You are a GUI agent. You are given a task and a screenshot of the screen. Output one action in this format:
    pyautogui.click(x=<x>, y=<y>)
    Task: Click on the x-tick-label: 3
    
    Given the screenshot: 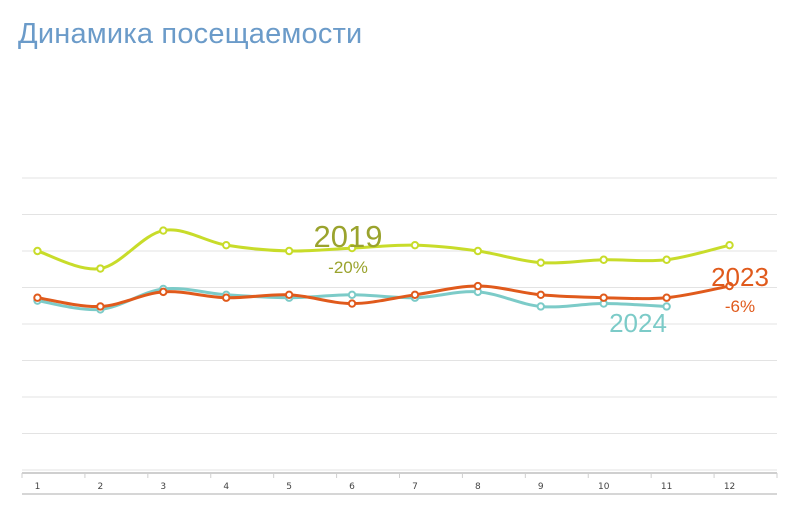 What is the action you would take?
    pyautogui.click(x=163, y=487)
    